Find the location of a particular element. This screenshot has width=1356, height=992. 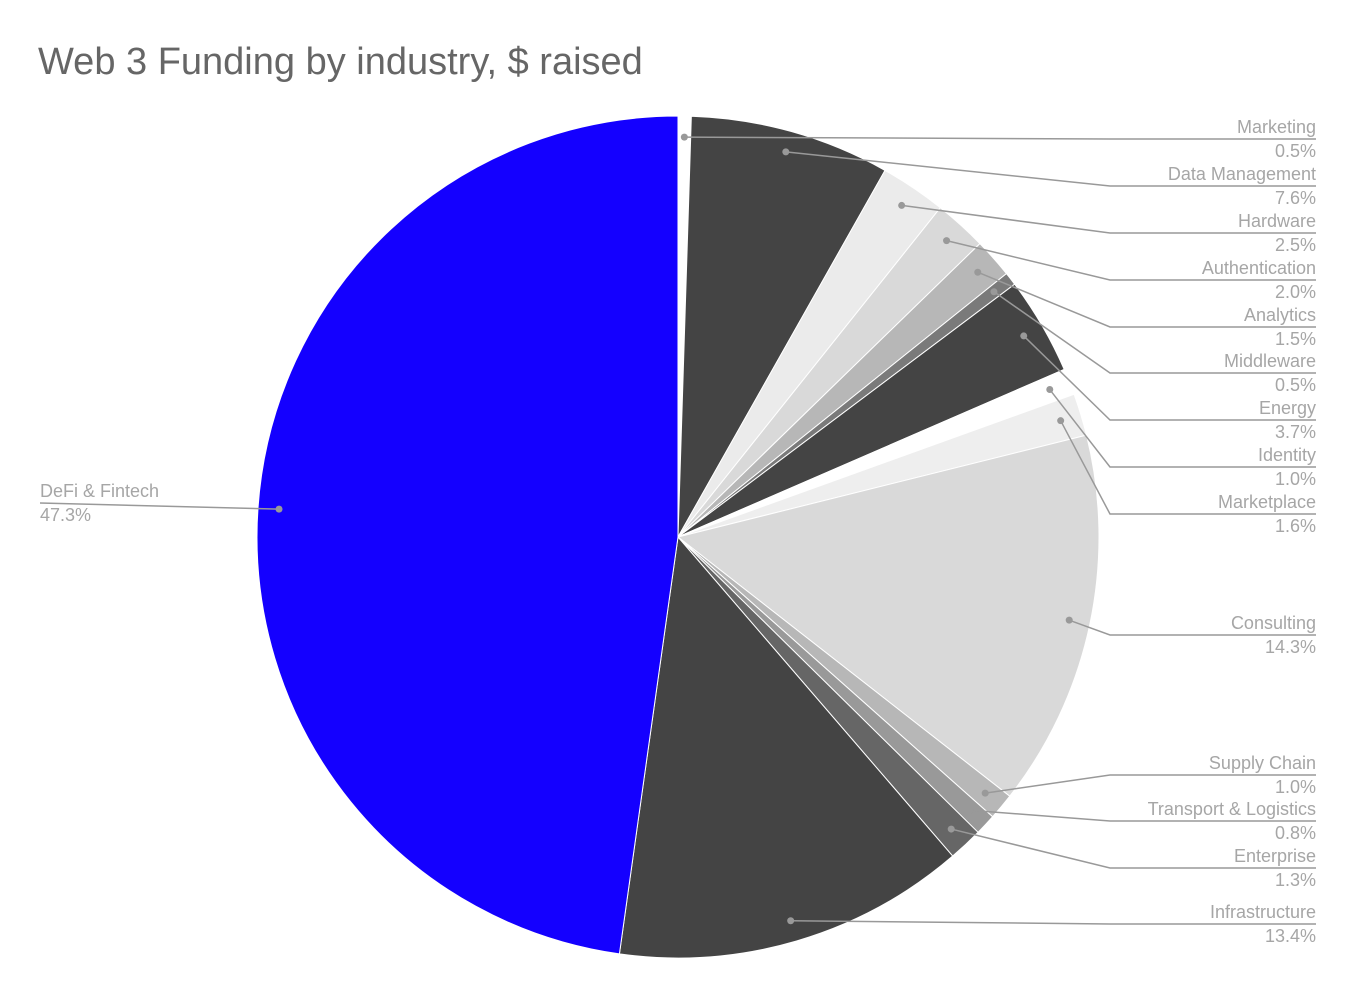

chart-title: Web 3 Funding by industry, $ raised is located at coordinates (340, 62).